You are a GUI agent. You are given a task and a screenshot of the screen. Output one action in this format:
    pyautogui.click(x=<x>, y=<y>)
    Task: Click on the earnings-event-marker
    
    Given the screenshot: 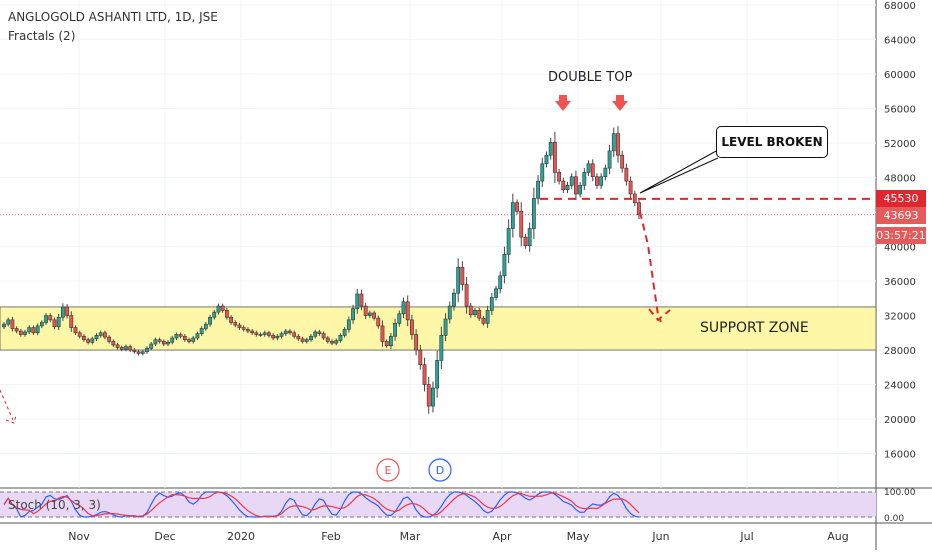 What is the action you would take?
    pyautogui.click(x=388, y=470)
    